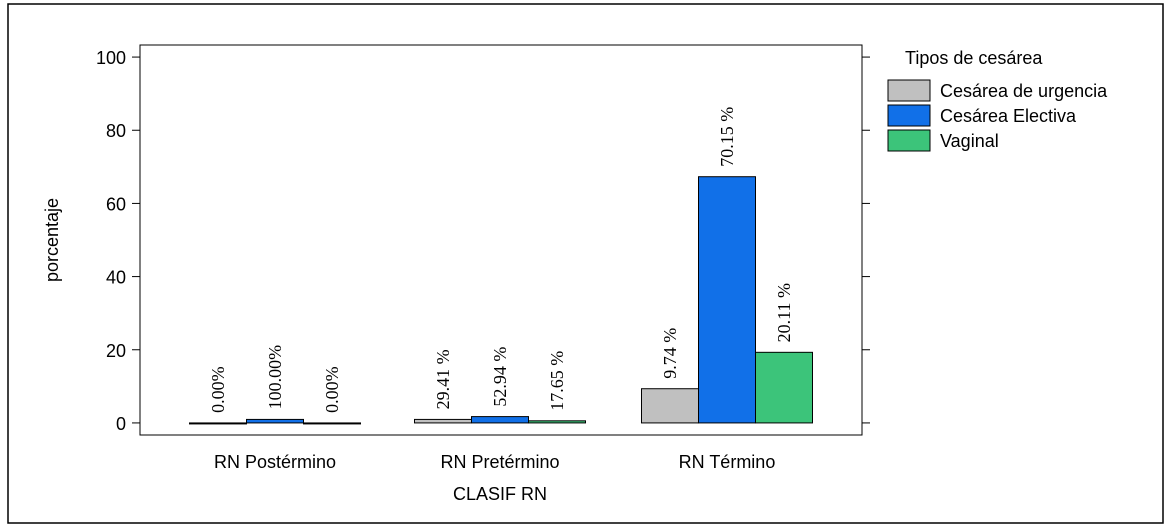 The width and height of the screenshot is (1172, 529). Describe the element at coordinates (116, 131) in the screenshot. I see `y-tick-label: 80` at that location.